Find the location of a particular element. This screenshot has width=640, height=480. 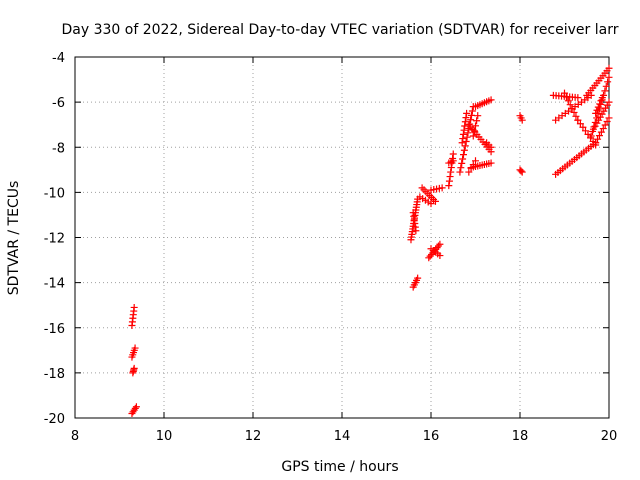

y-tick-label: -8 is located at coordinates (58, 148).